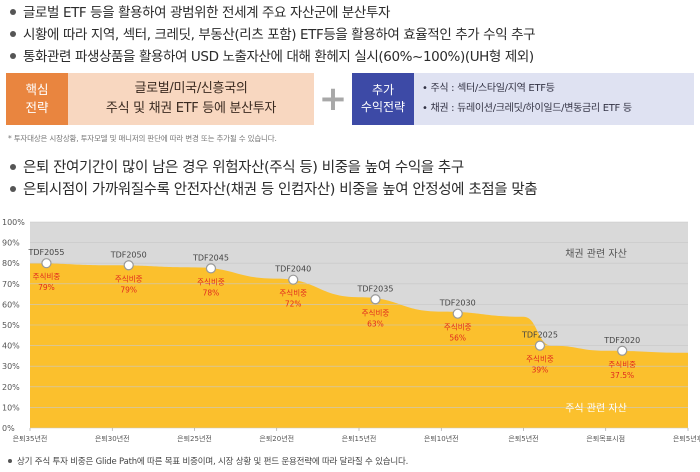  Describe the element at coordinates (206, 13) in the screenshot. I see `top-bullet-text: 글로벌 ETF 등을 활용하여 광범위한 전세계 주요 자산군에 분산투자` at that location.